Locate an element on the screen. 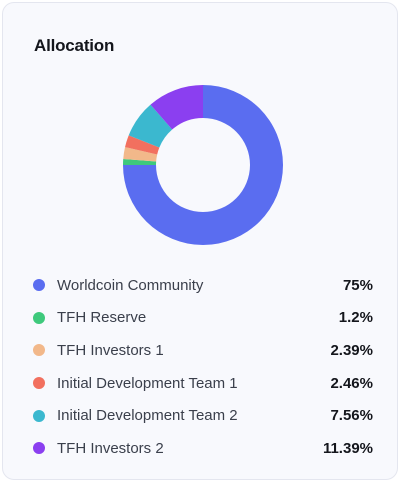  legend-label: TFH Investors 1 is located at coordinates (110, 350).